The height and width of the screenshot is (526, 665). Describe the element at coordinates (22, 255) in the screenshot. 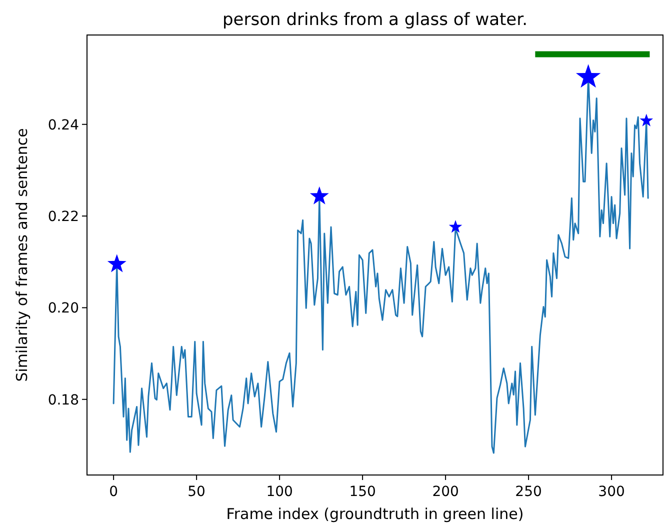

I see `y-axis-title: Similarity of frames and sentence` at that location.